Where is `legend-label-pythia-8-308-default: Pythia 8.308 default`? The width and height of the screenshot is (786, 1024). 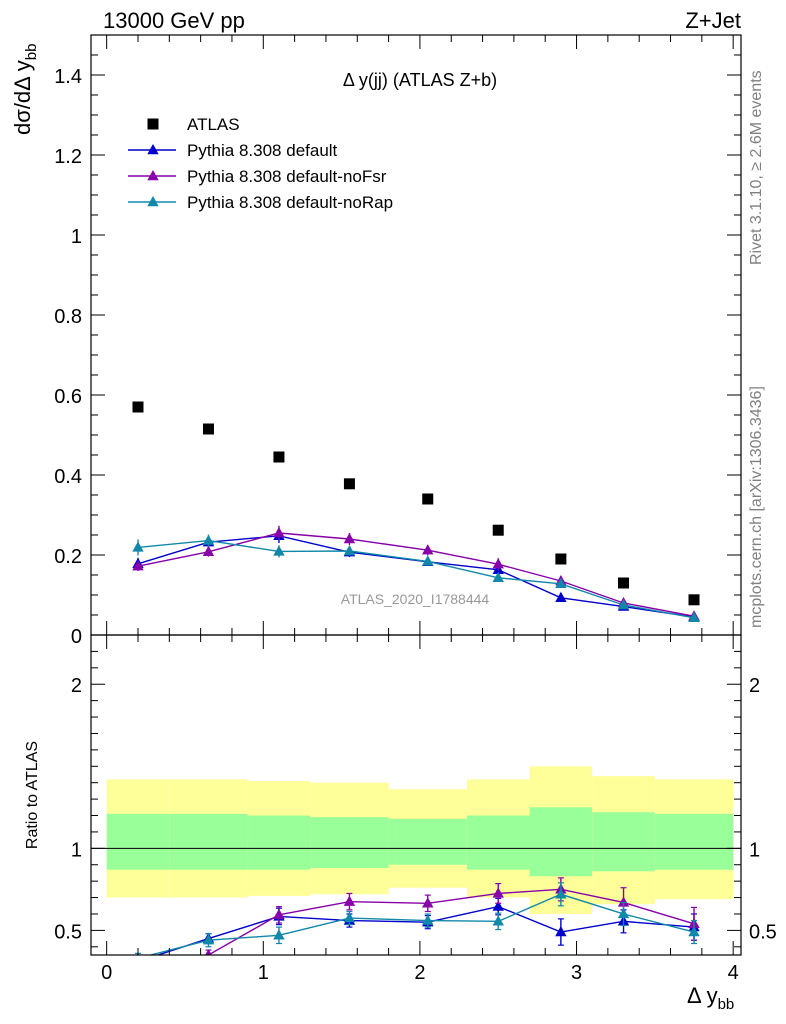 legend-label-pythia-8-308-default: Pythia 8.308 default is located at coordinates (262, 150).